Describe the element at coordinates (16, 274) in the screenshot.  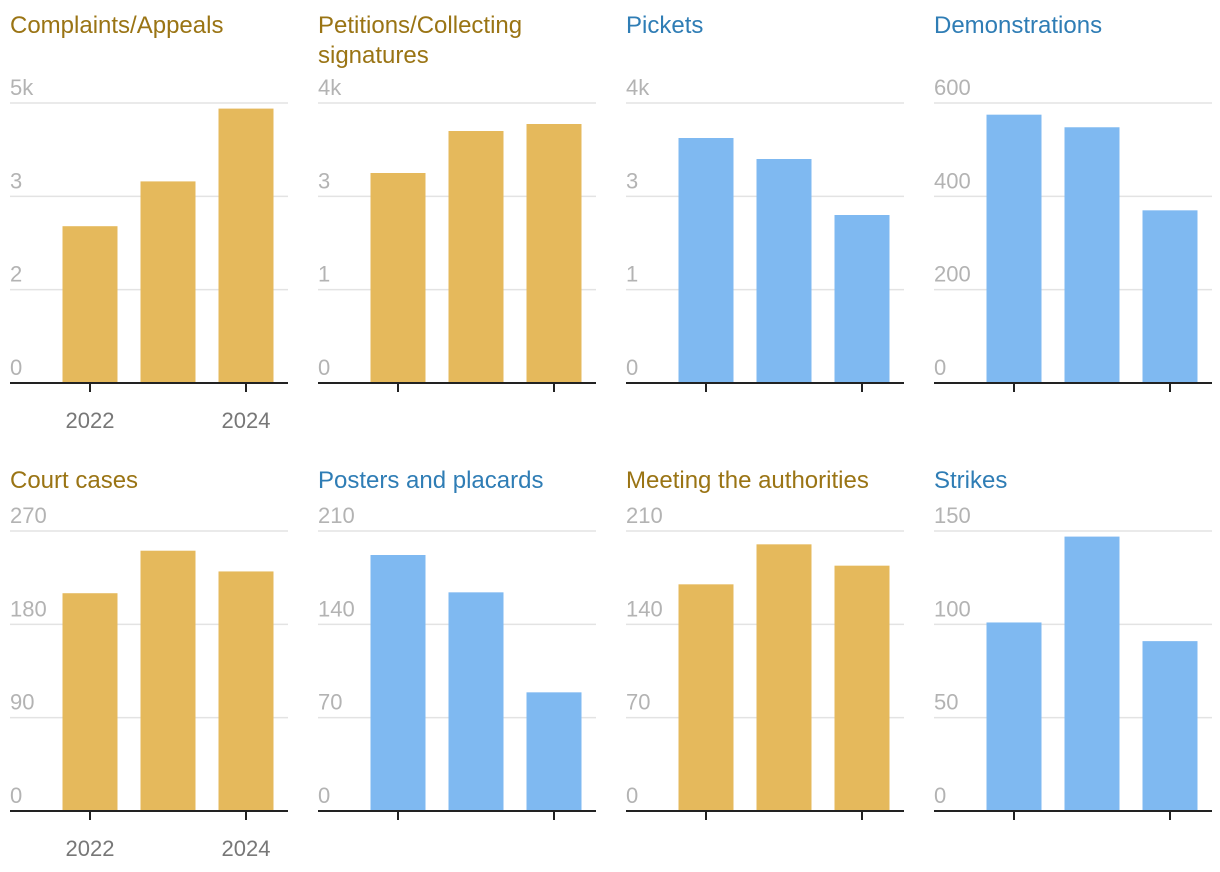
I see `y-tick-label: 2` at that location.